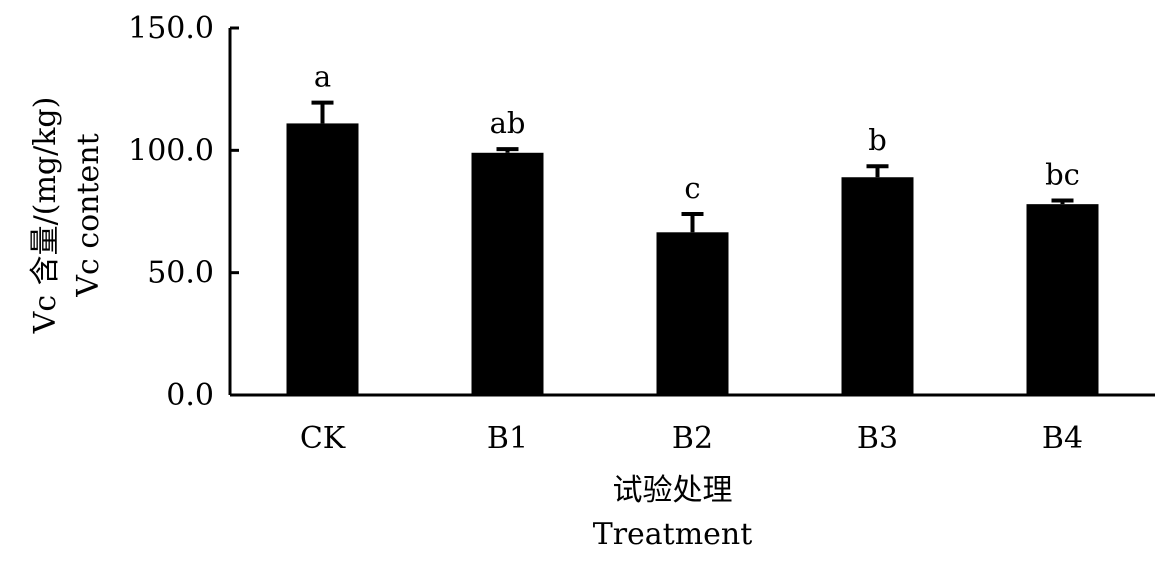 The height and width of the screenshot is (564, 1176). What do you see at coordinates (323, 438) in the screenshot?
I see `x-tick-label: CK` at bounding box center [323, 438].